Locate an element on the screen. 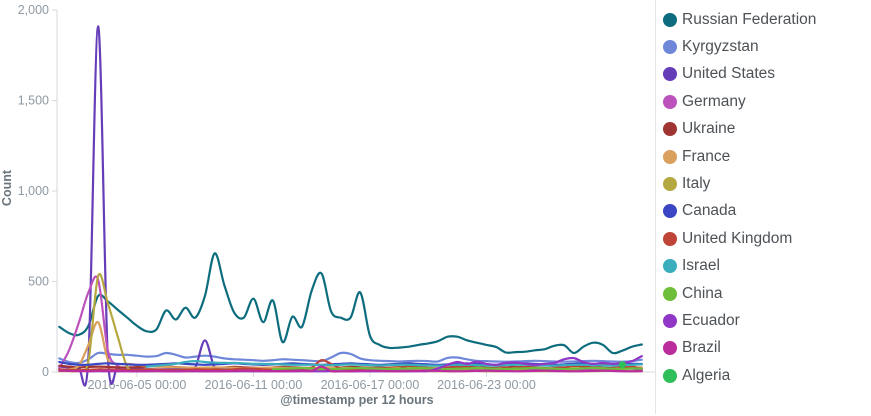 This screenshot has height=416, width=871. legend-label: Ukraine is located at coordinates (709, 129).